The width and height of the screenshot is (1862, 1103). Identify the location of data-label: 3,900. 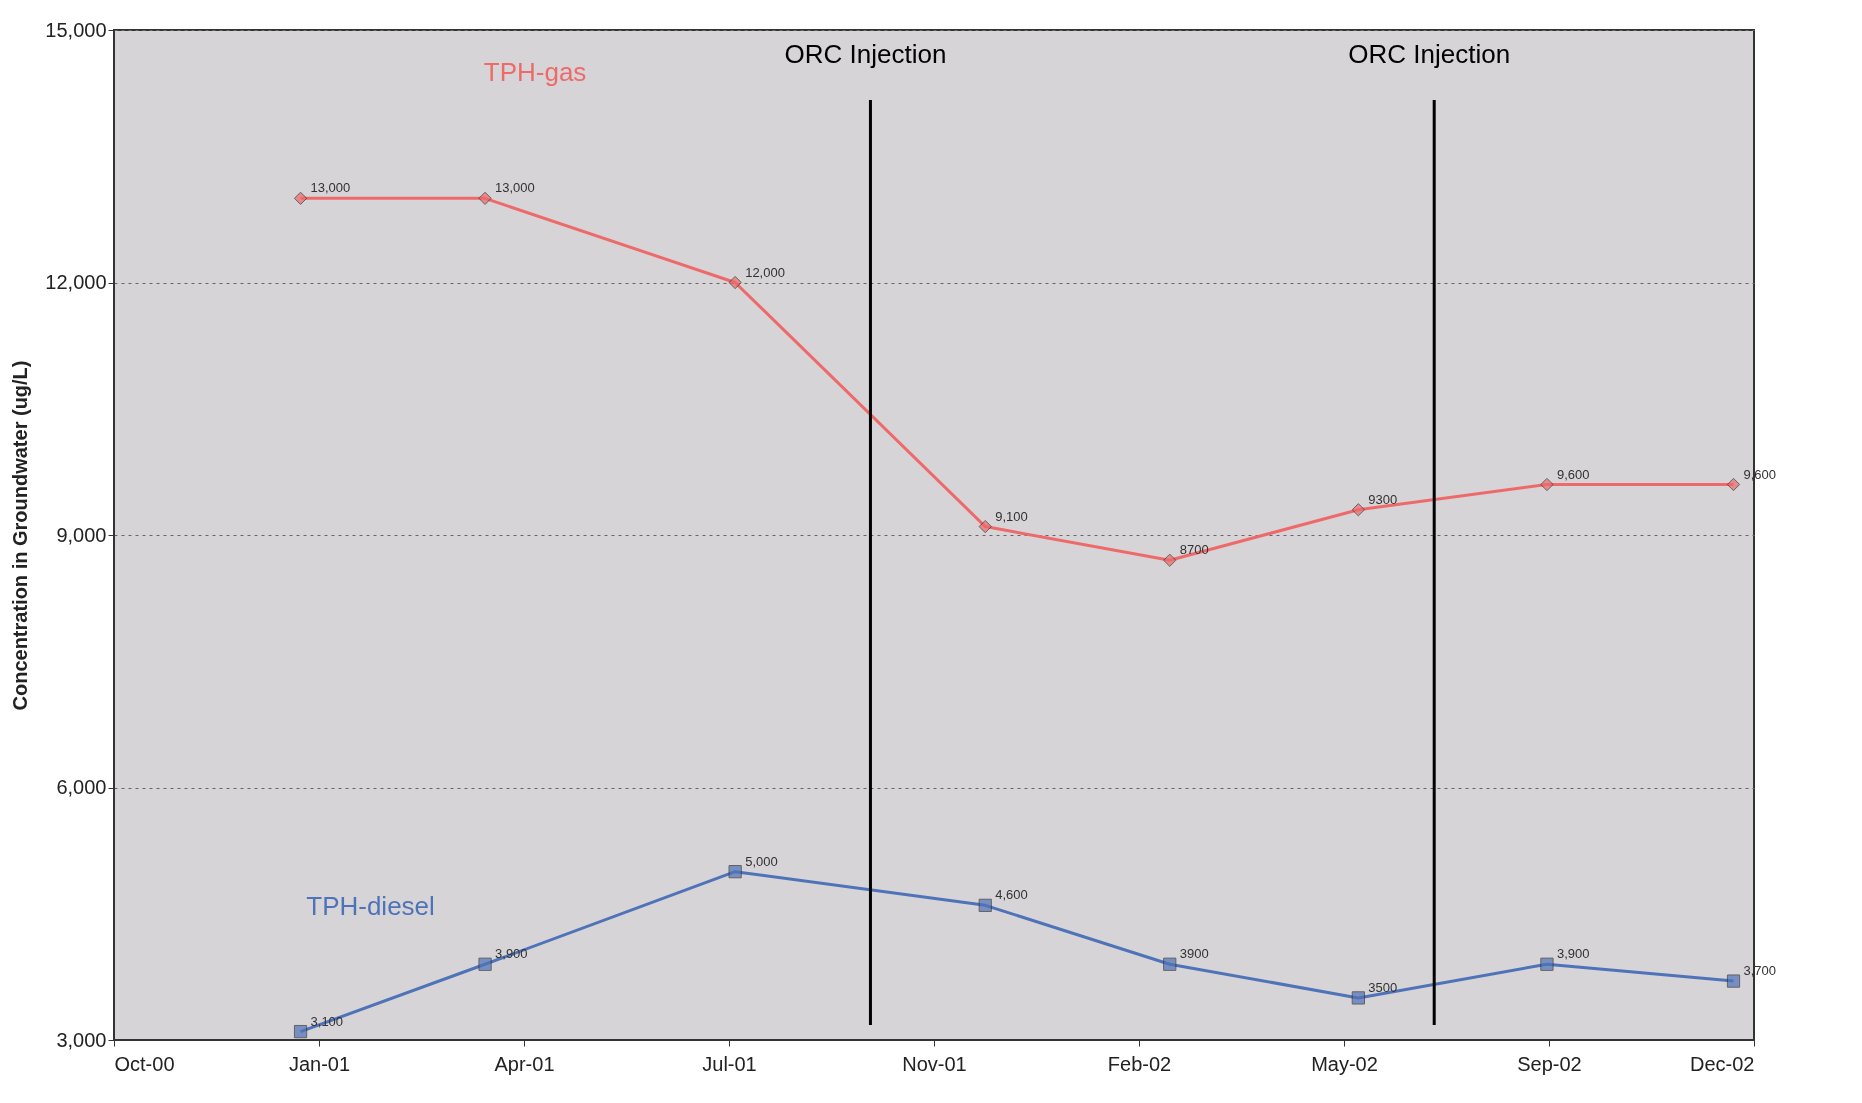
(1573, 954).